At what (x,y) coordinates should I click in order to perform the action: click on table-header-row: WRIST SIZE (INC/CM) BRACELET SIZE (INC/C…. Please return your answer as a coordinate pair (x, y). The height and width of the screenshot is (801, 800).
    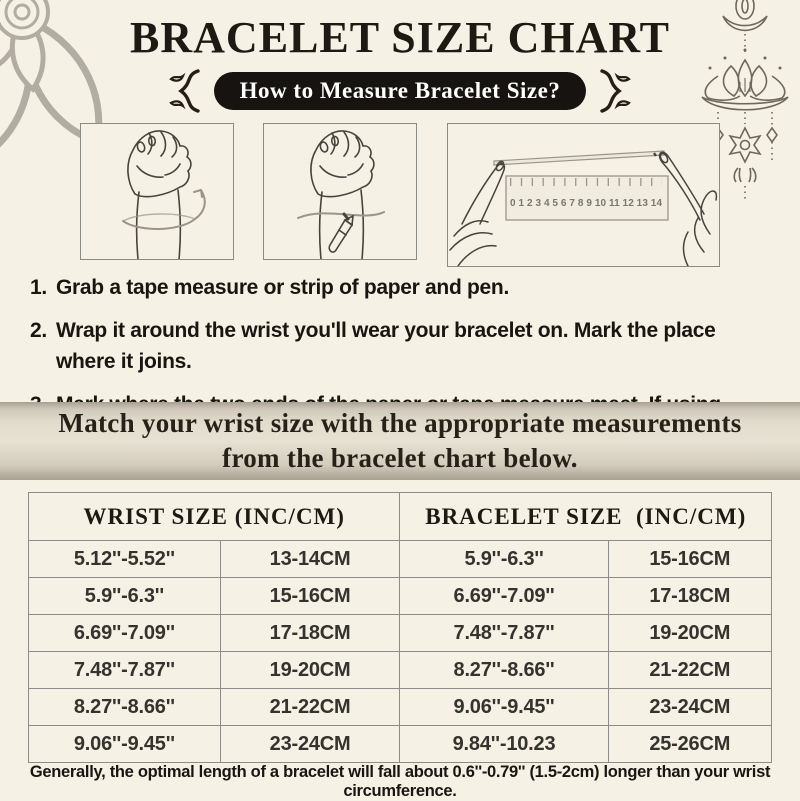
    Looking at the image, I should click on (399, 516).